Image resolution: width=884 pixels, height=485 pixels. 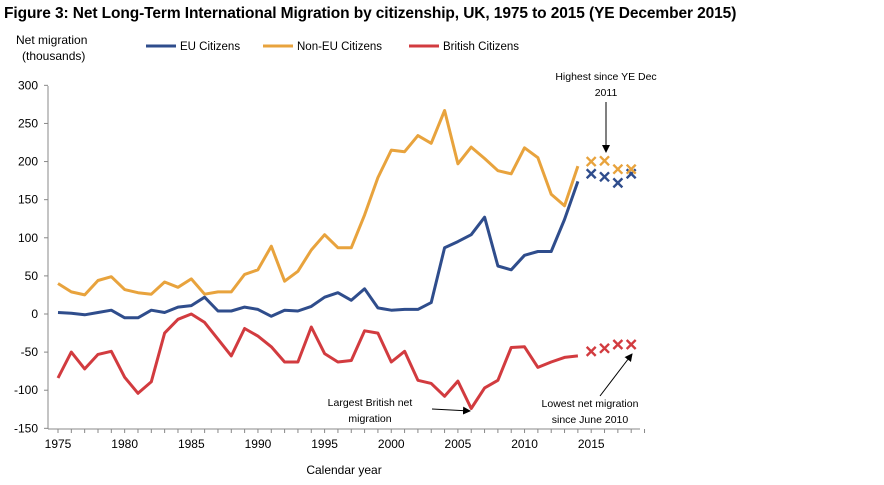 I want to click on annotation-lowest-line-2: since June 2010, so click(x=590, y=420).